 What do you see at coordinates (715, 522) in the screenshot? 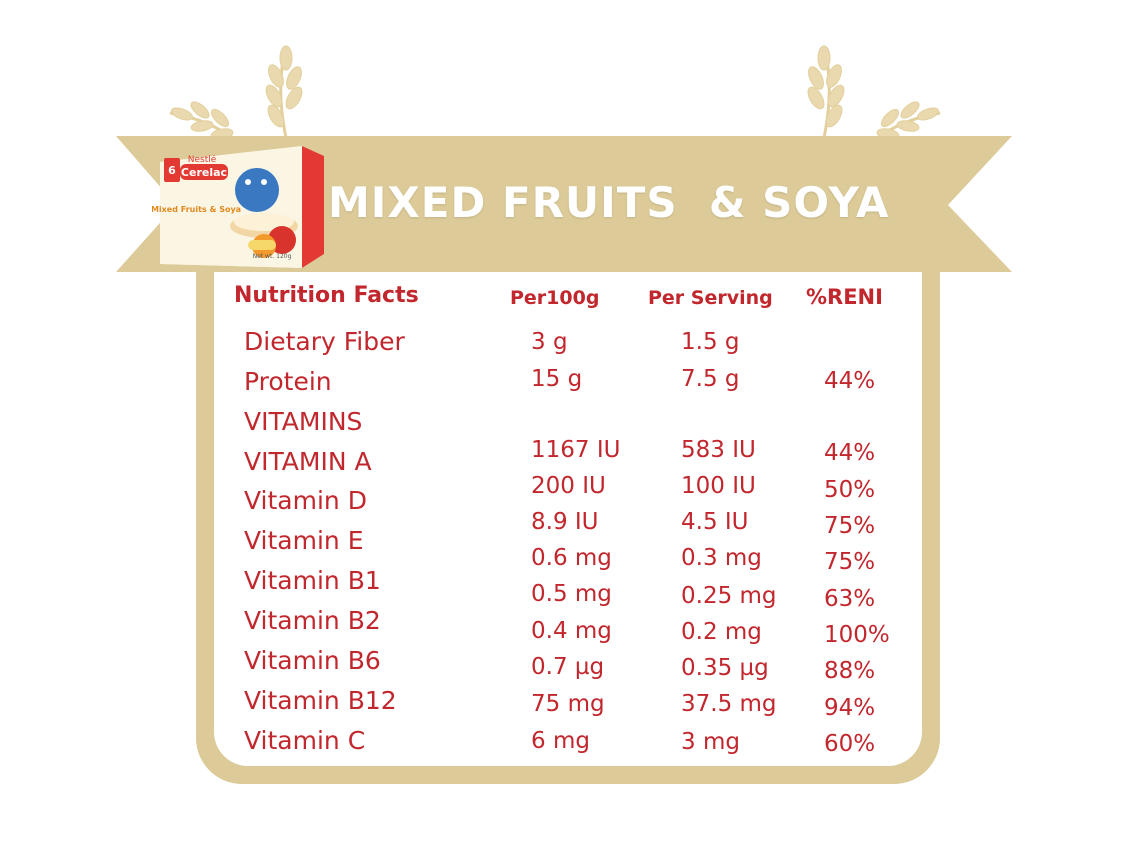
I see `nutrient-per-serving: 4.5 IU` at bounding box center [715, 522].